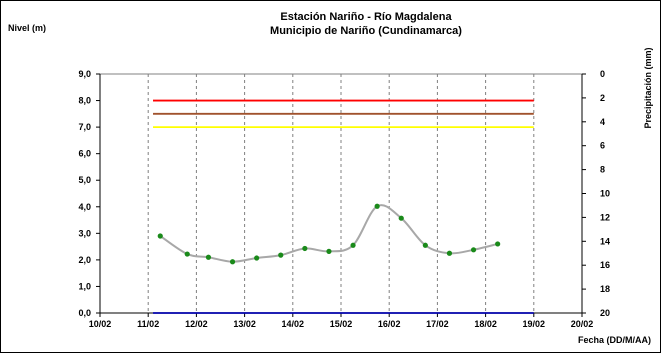 The height and width of the screenshot is (353, 661). I want to click on x-tick-label: 16/02, so click(389, 324).